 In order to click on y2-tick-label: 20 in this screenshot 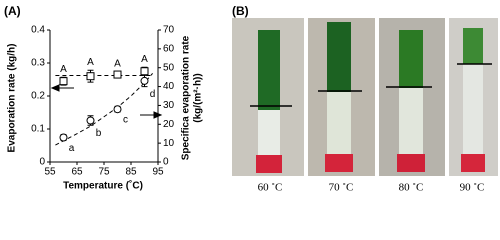, I will do `click(169, 124)`.